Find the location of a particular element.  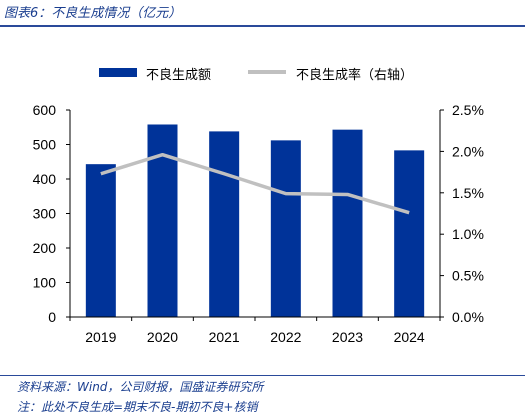

x-tick-label: 2020 is located at coordinates (162, 337).